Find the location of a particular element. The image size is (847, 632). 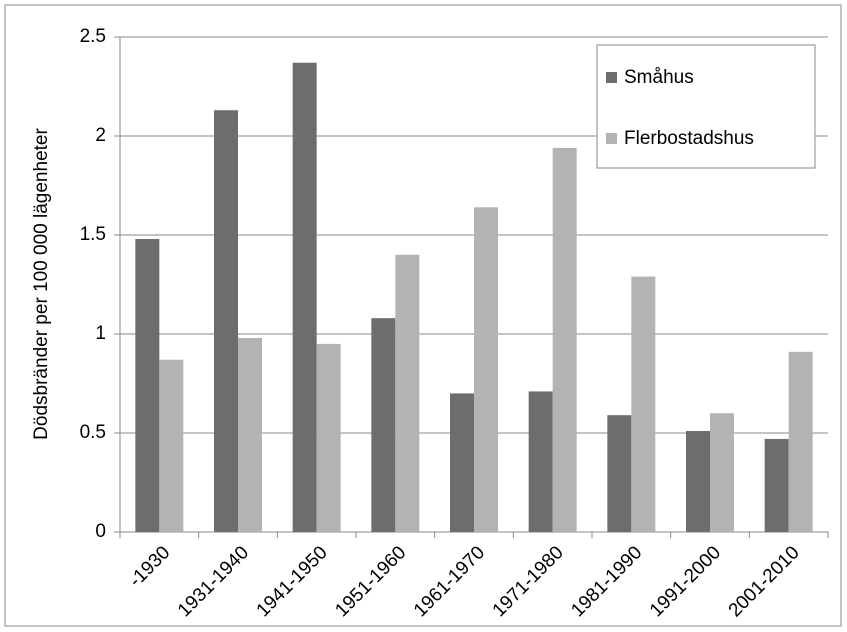

y-tick-label: 0.5 is located at coordinates (93, 432).